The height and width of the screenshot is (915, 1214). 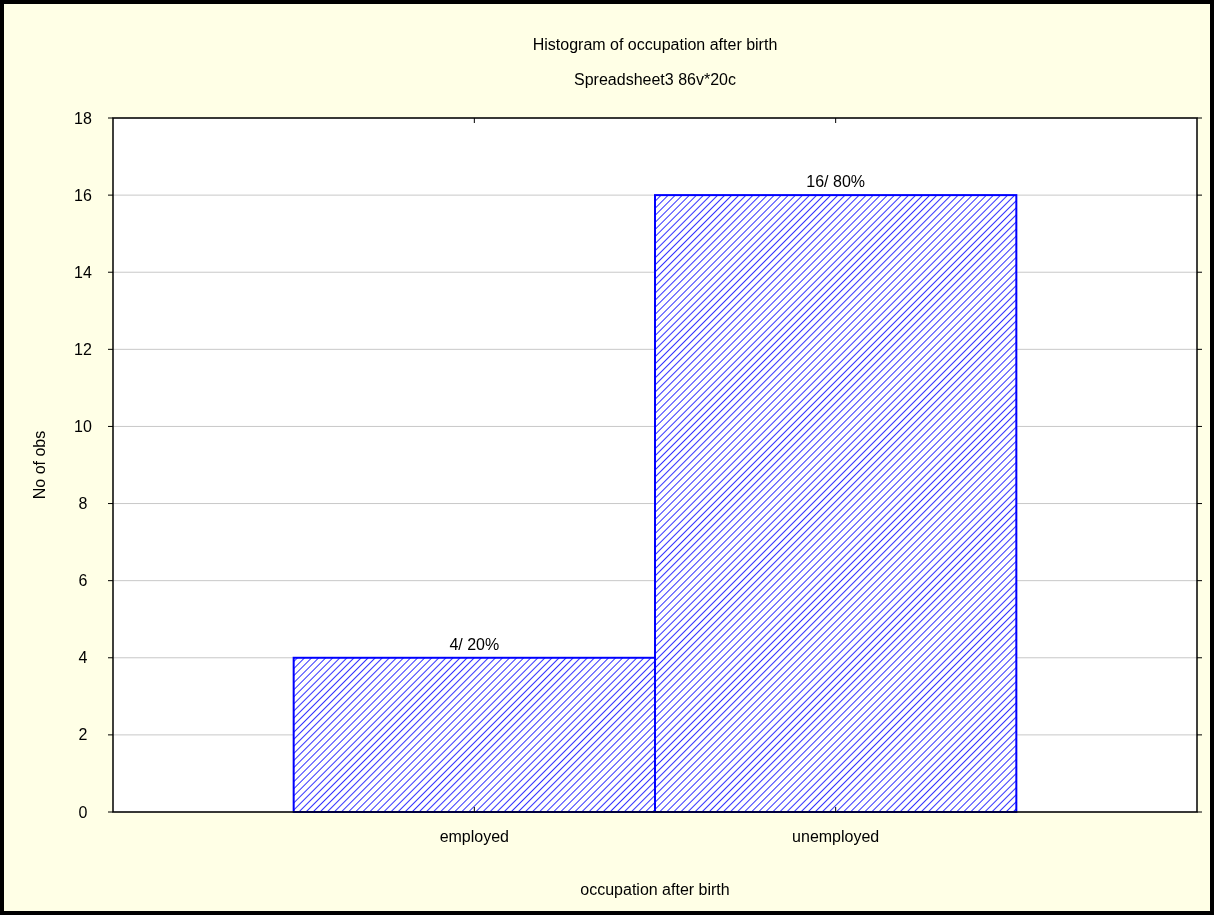 What do you see at coordinates (474, 836) in the screenshot?
I see `x-tick-label: employed` at bounding box center [474, 836].